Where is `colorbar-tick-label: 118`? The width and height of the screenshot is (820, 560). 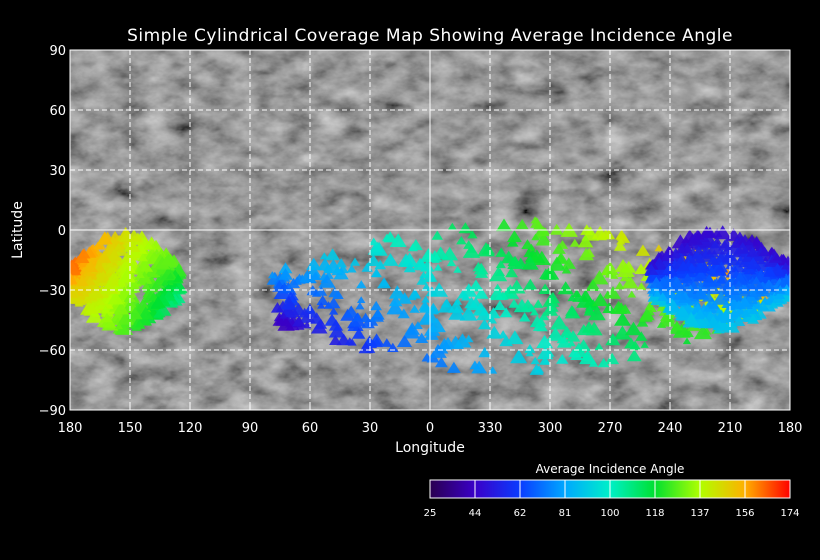
colorbar-tick-label: 118 is located at coordinates (654, 513).